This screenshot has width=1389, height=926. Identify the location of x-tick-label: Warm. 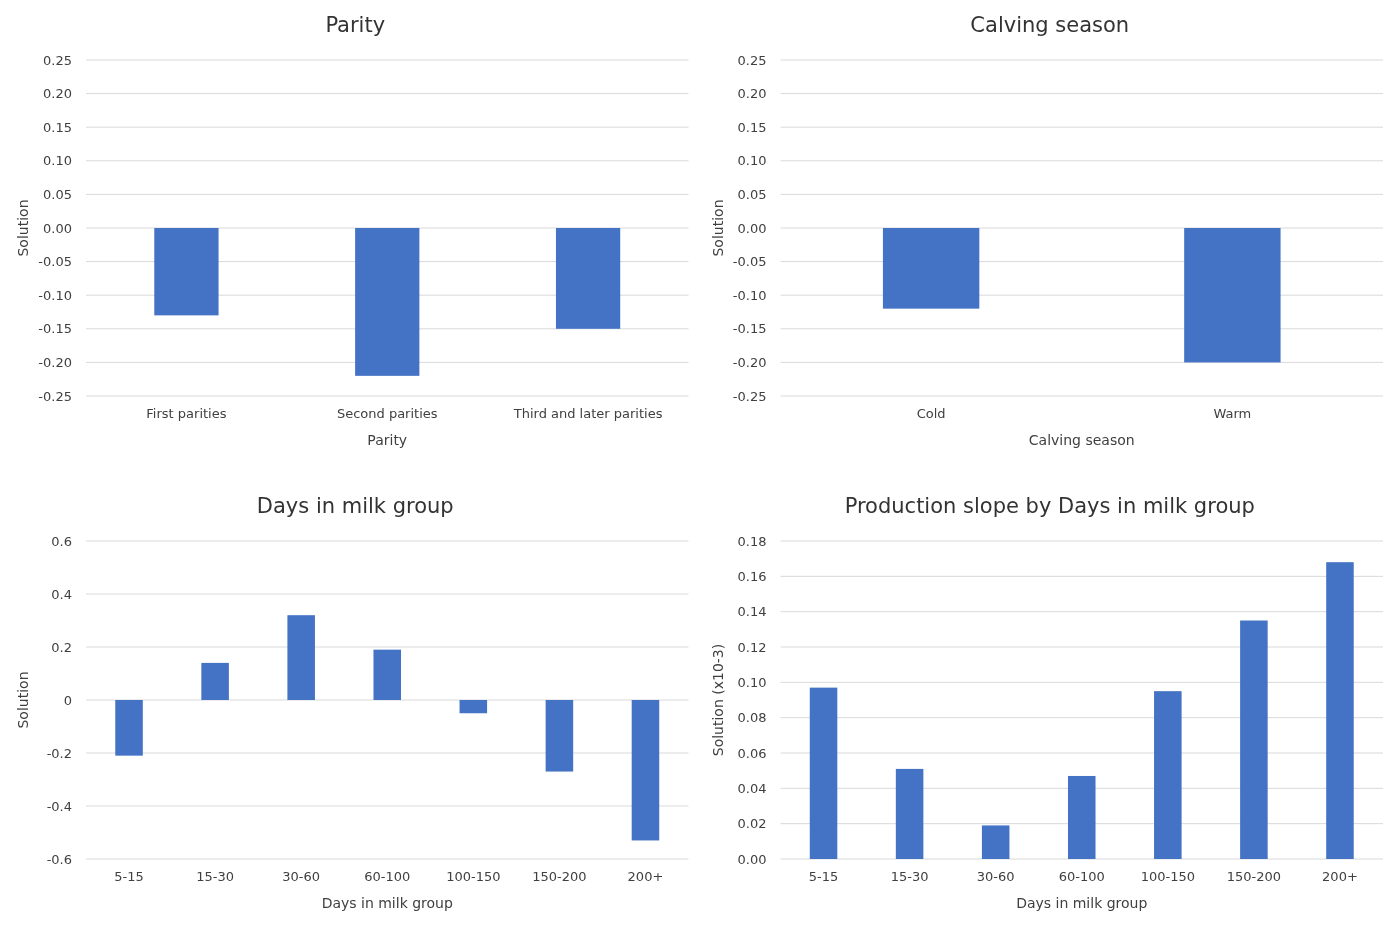
(1232, 413).